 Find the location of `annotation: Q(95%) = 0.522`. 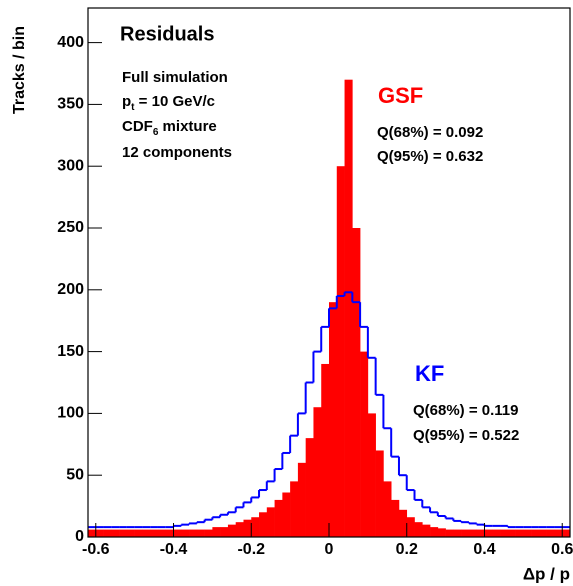

annotation: Q(95%) = 0.522 is located at coordinates (466, 435).